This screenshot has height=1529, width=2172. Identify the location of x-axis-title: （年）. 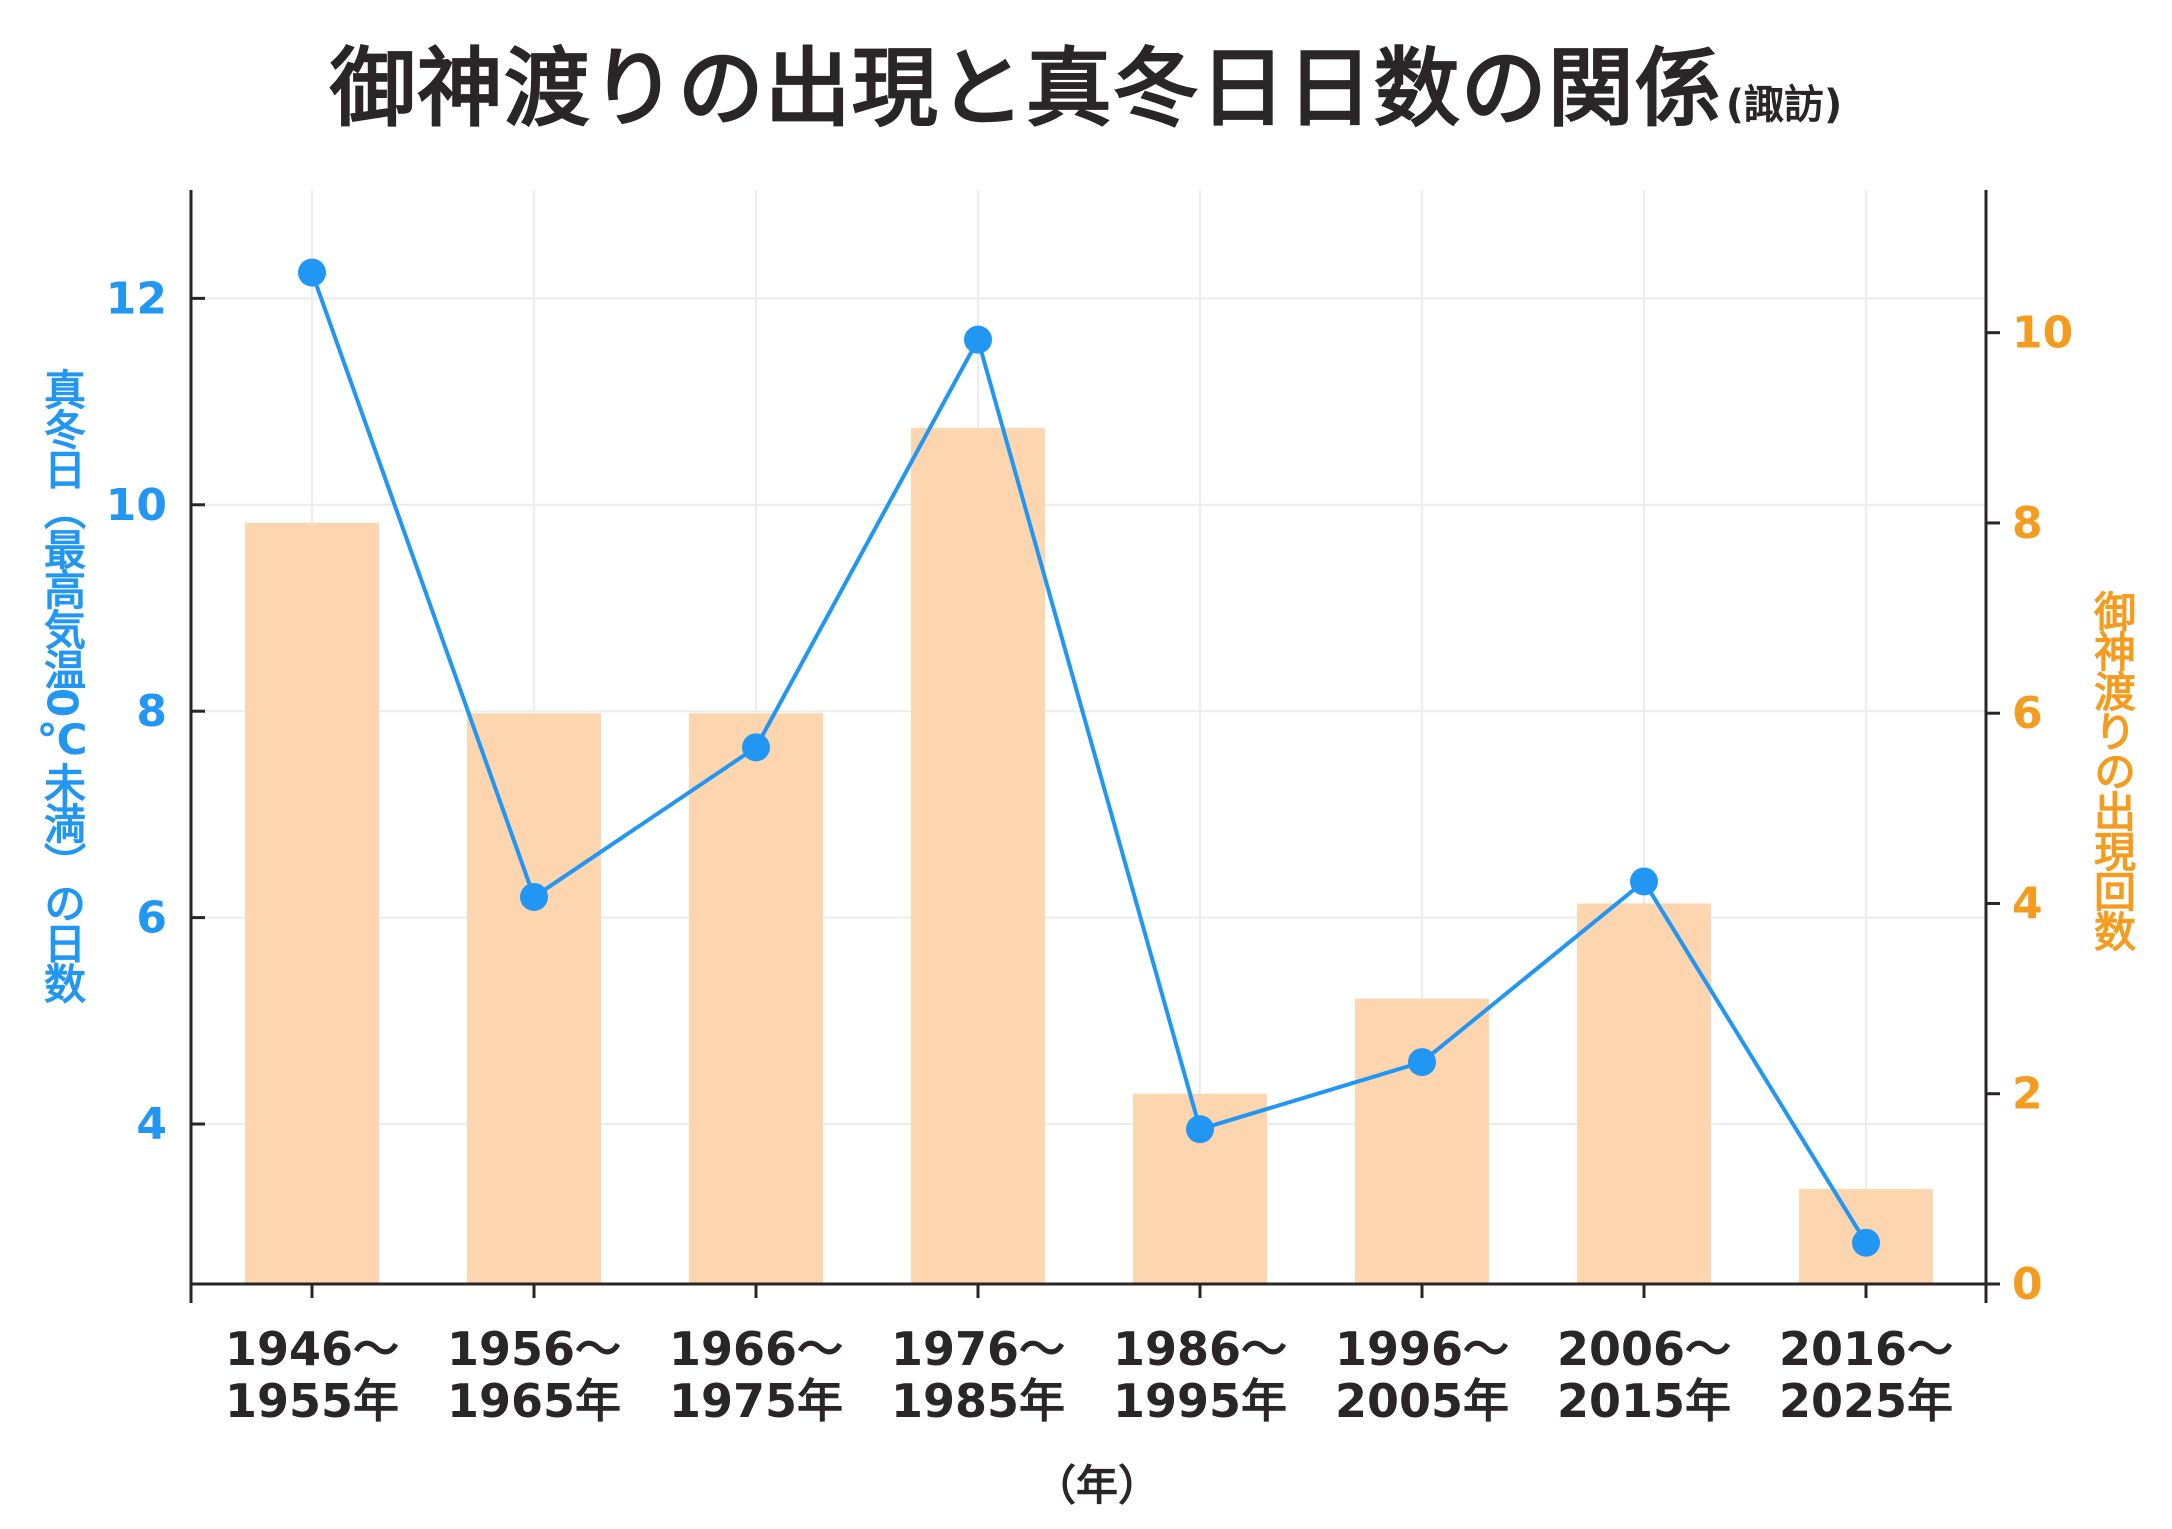
(1097, 1485).